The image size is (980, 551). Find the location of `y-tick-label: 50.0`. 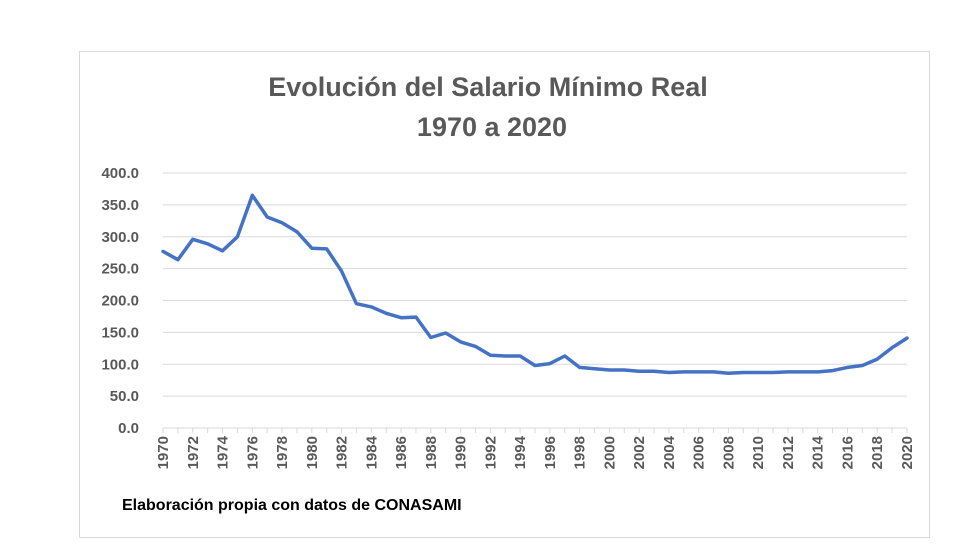

y-tick-label: 50.0 is located at coordinates (124, 396).